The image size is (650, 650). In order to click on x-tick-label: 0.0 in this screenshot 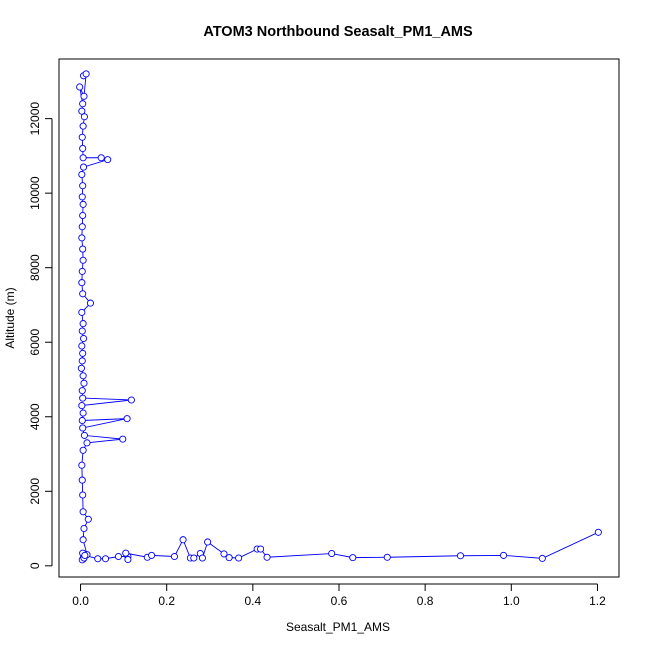, I will do `click(80, 601)`.